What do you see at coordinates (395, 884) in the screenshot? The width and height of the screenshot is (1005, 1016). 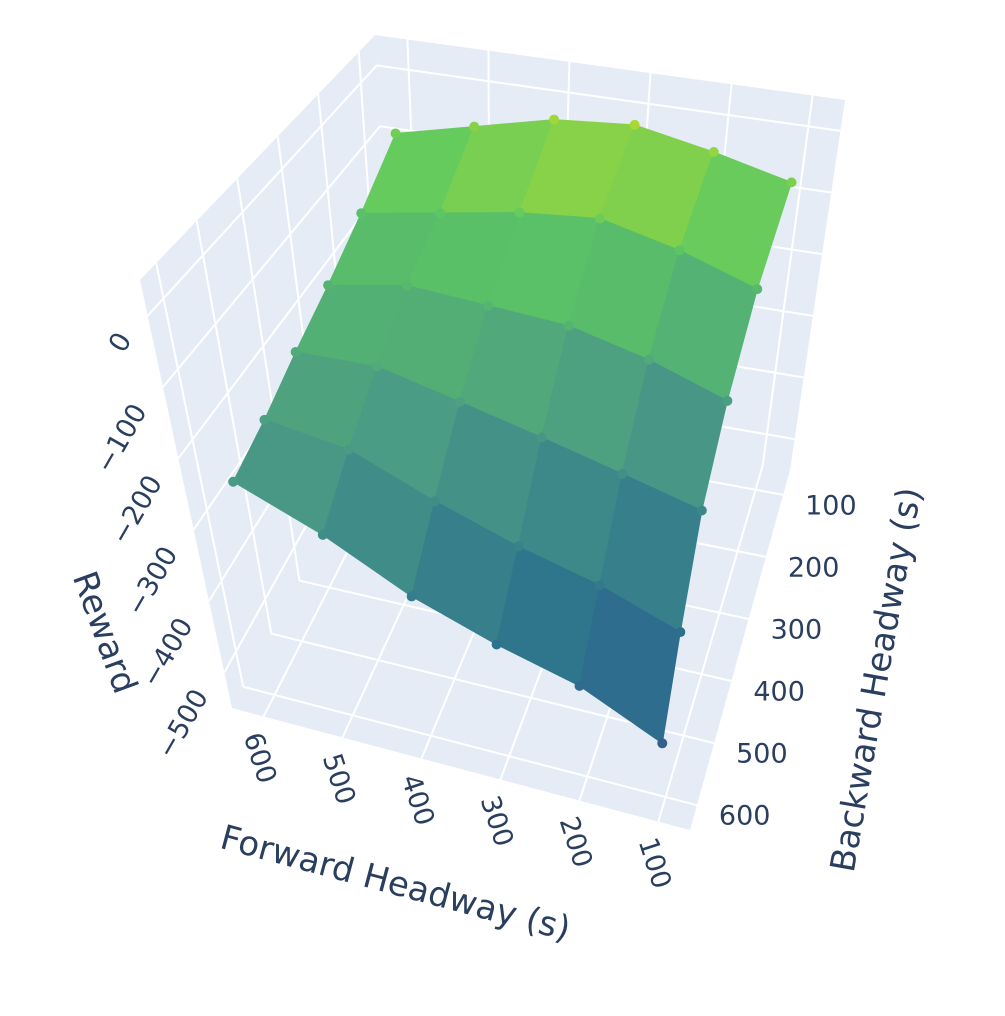 I see `x-axis-title: Forward Headway (s)` at bounding box center [395, 884].